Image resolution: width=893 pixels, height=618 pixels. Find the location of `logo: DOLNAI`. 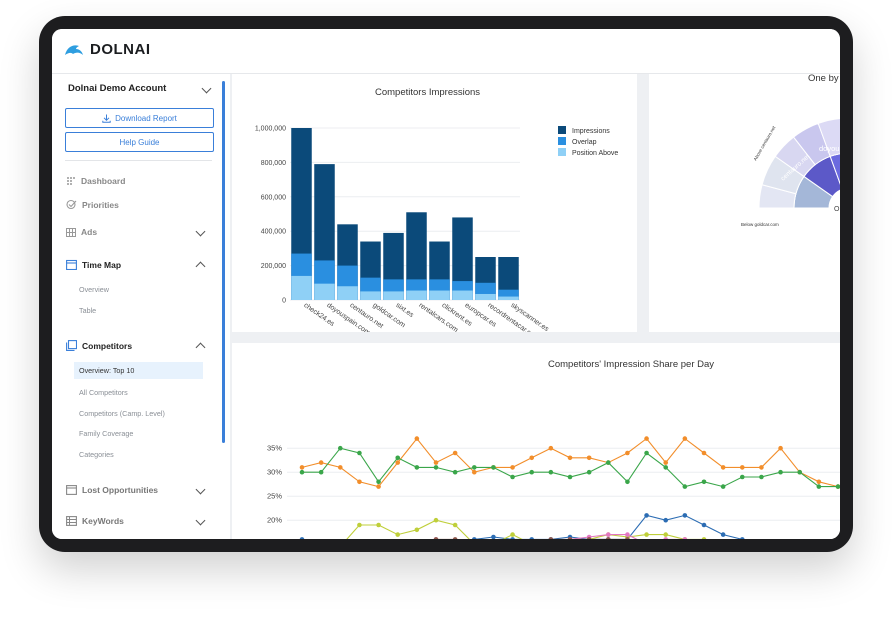

logo: DOLNAI is located at coordinates (107, 49).